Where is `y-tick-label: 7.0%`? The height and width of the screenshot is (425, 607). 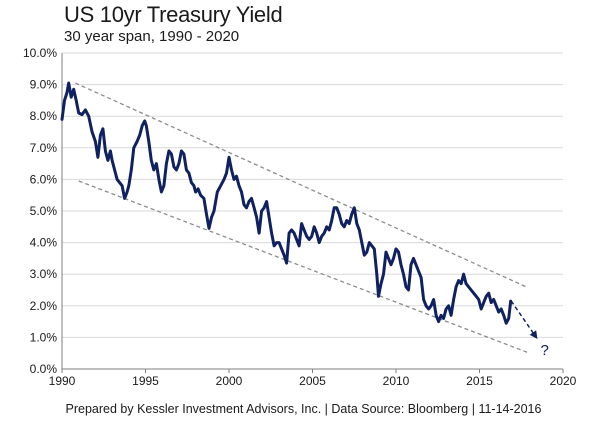
y-tick-label: 7.0% is located at coordinates (44, 148).